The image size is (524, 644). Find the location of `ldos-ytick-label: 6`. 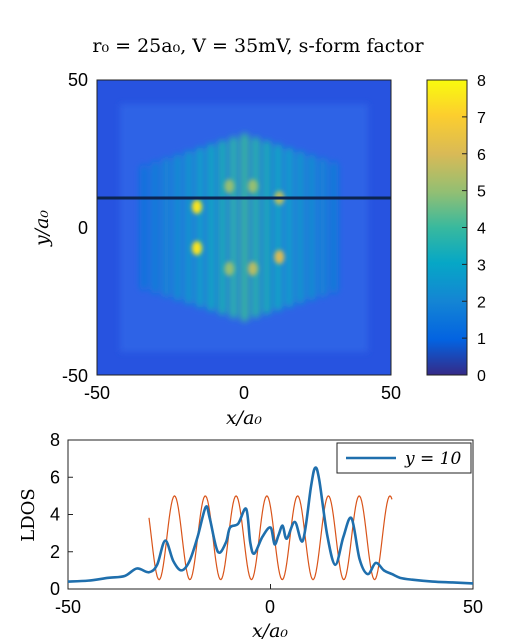

ldos-ytick-label: 6 is located at coordinates (55, 477).